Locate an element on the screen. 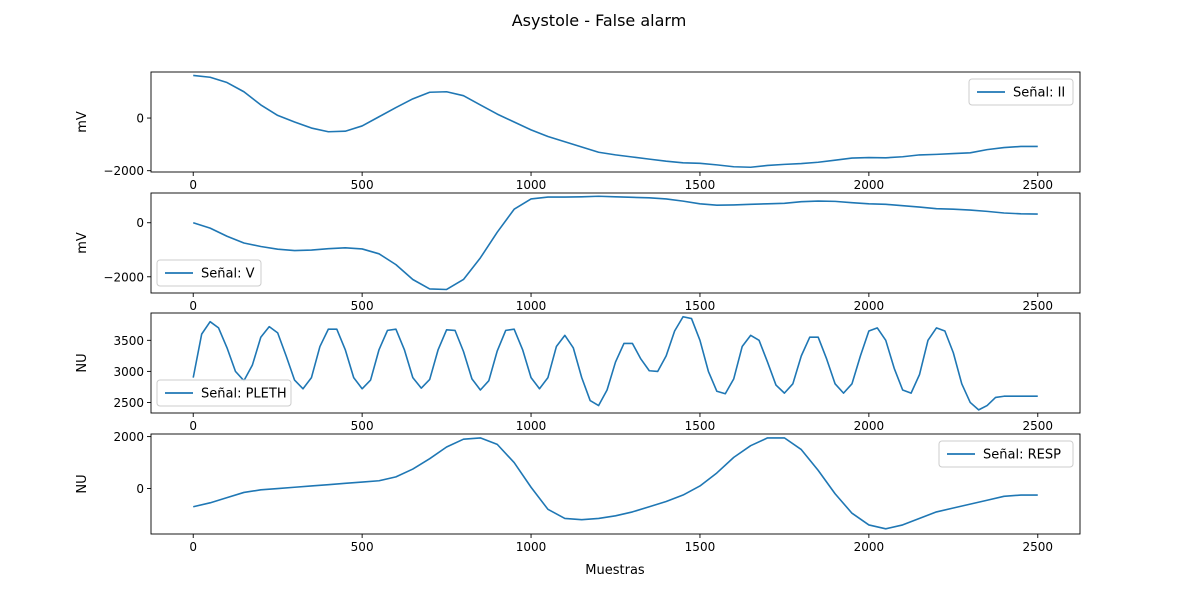 This screenshot has height=600, width=1200. legend: Señal: V is located at coordinates (209, 273).